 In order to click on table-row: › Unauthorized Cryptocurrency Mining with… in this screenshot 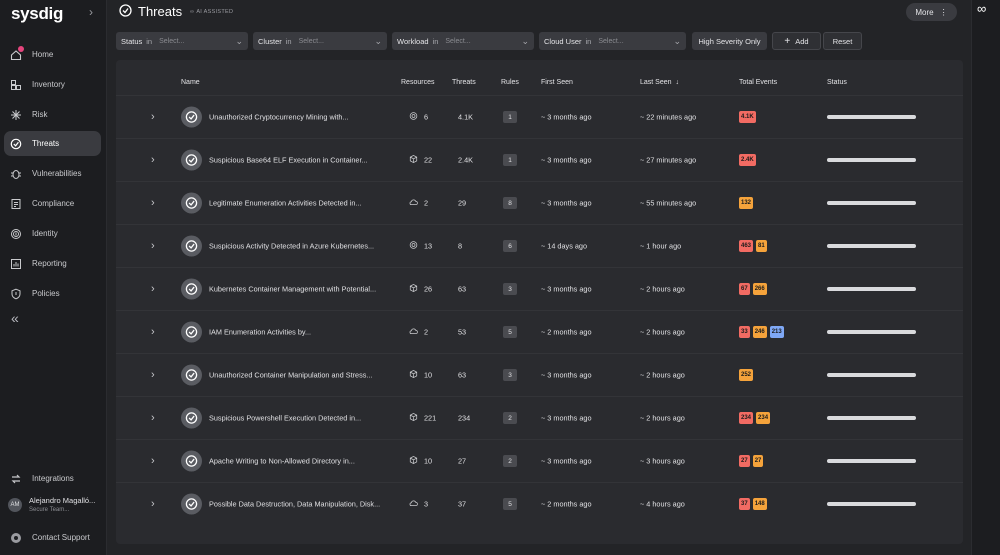, I will do `click(539, 116)`.